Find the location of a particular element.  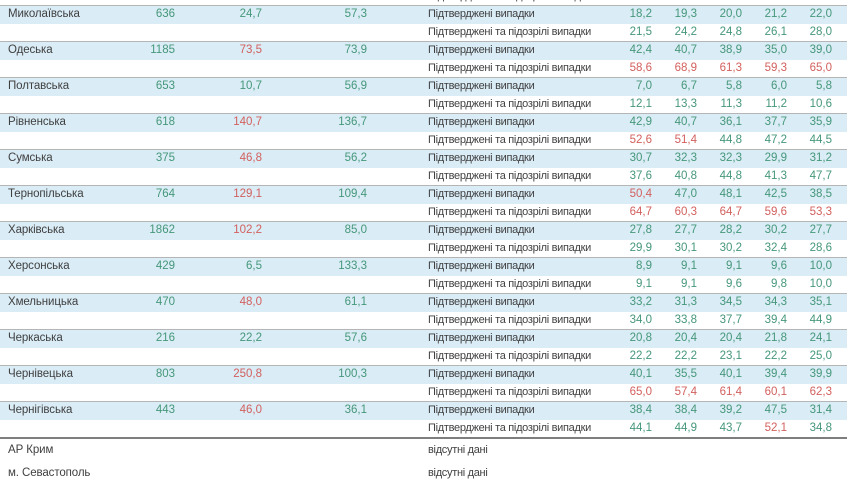

week-value: 37,7 is located at coordinates (730, 319).